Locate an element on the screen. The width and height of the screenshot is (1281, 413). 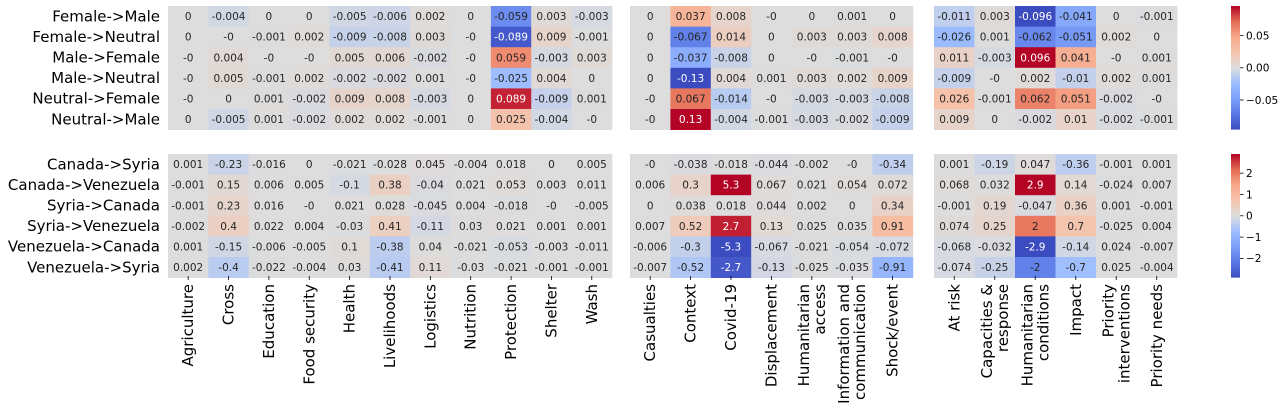
column-label: Humanitarianaccess is located at coordinates (812, 335).